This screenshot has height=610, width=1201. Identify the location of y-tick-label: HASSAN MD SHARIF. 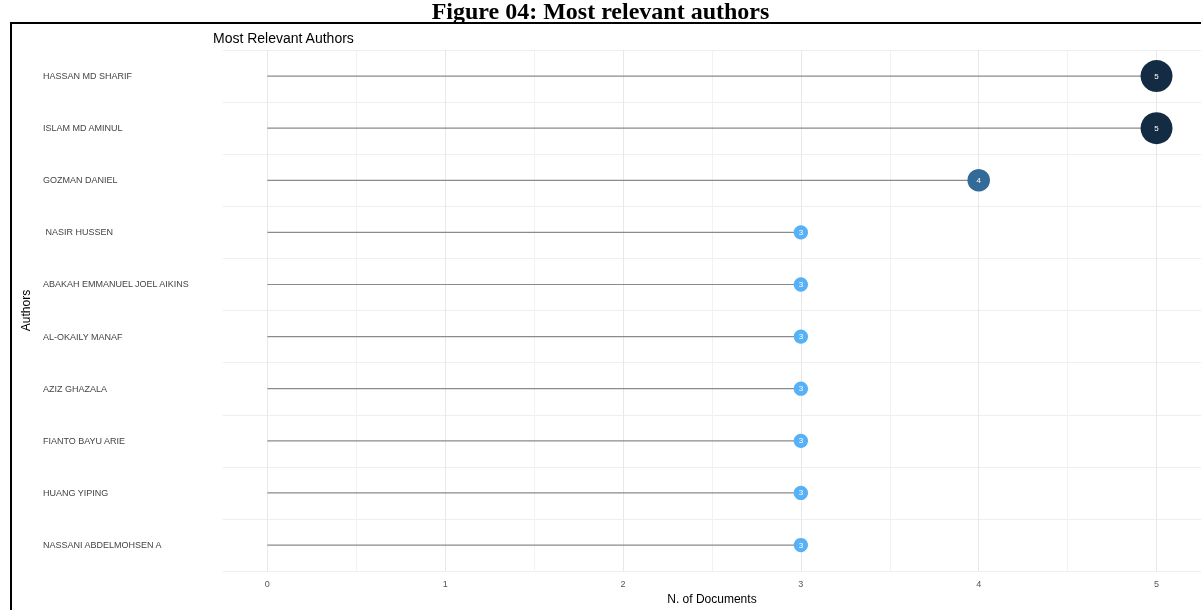
(87, 76).